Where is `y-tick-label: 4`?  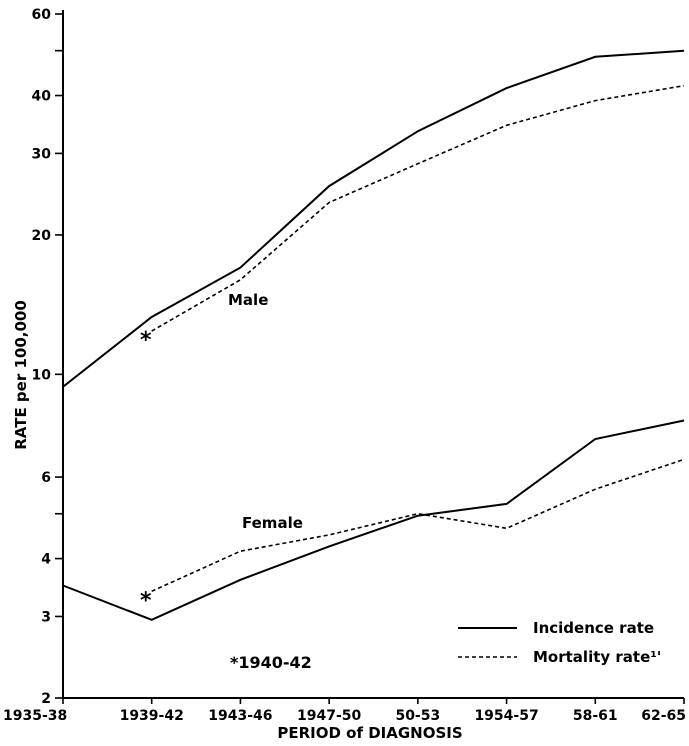
y-tick-label: 4 is located at coordinates (46, 560).